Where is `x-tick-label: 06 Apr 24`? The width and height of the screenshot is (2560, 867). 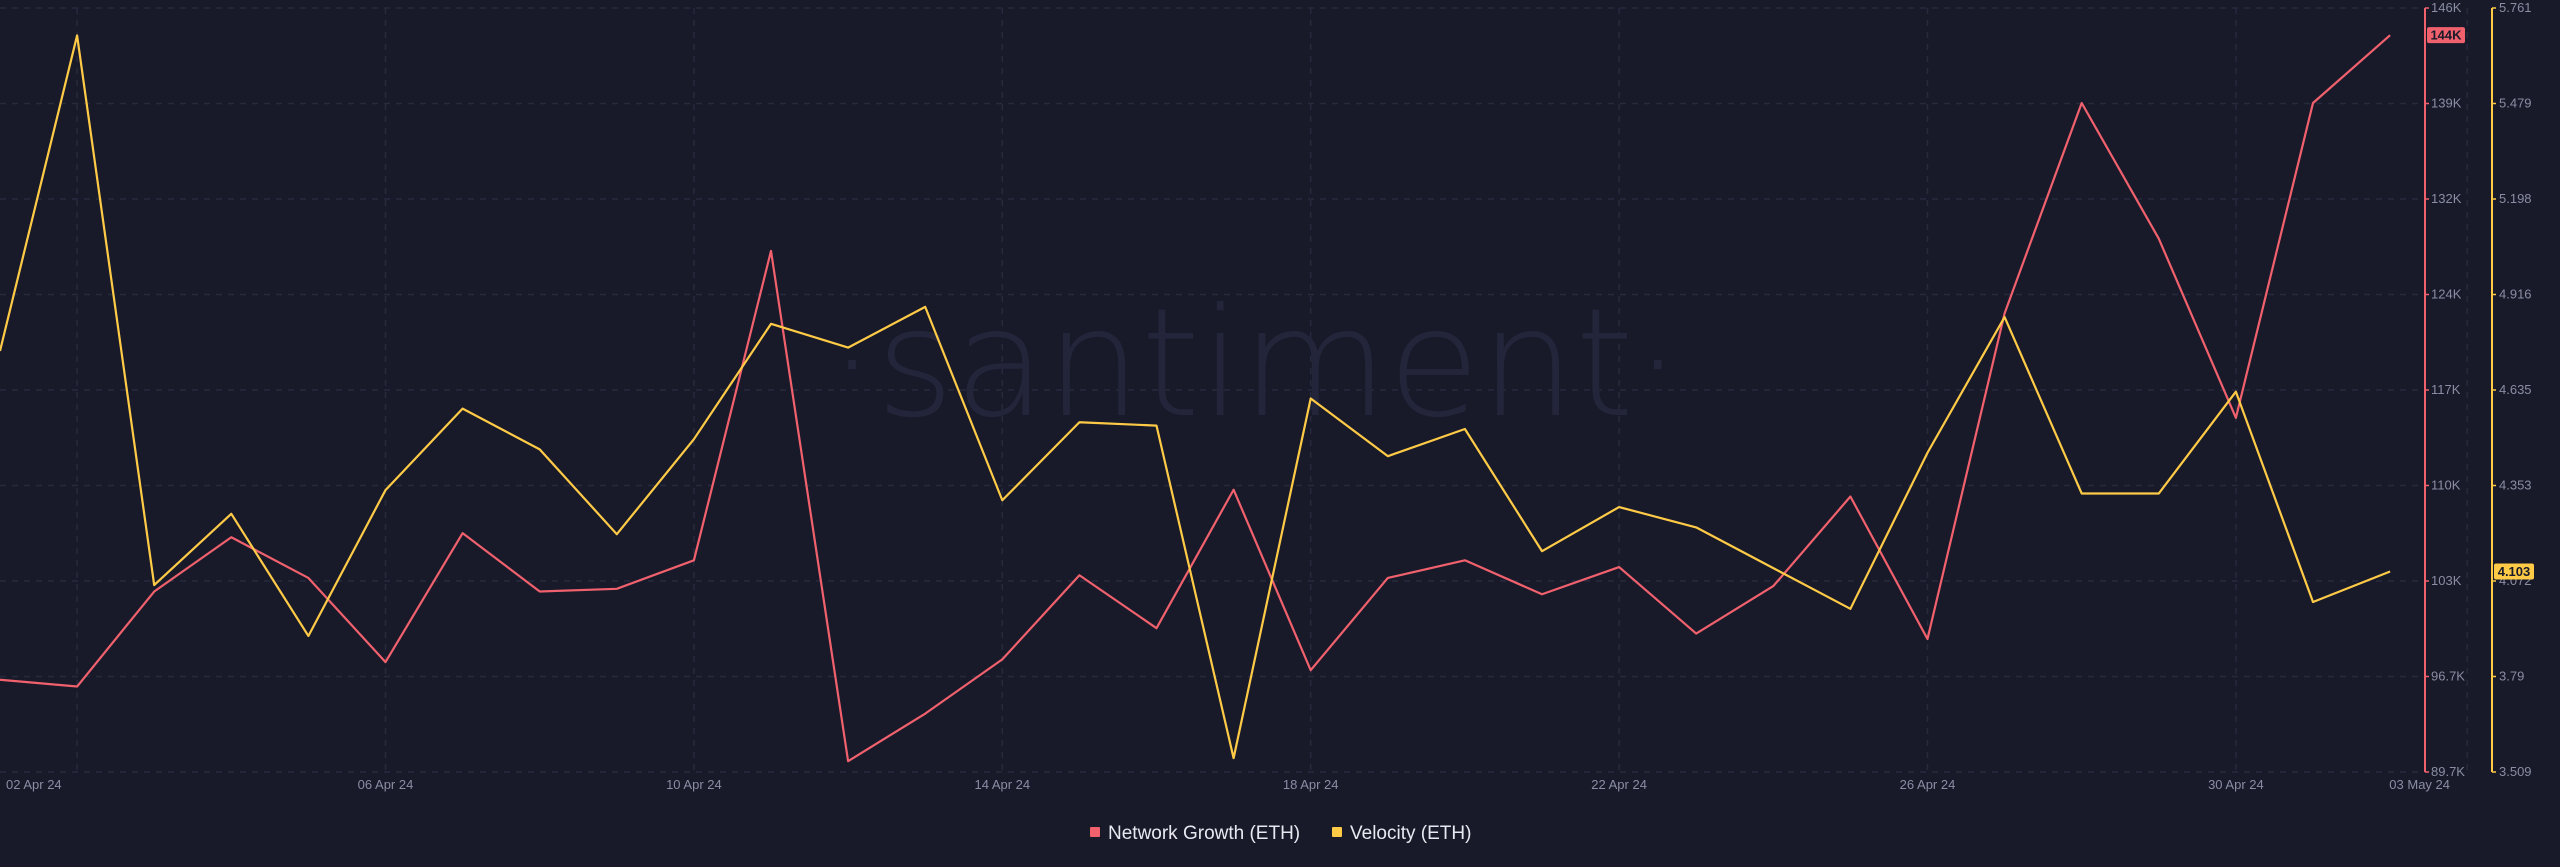 x-tick-label: 06 Apr 24 is located at coordinates (386, 784).